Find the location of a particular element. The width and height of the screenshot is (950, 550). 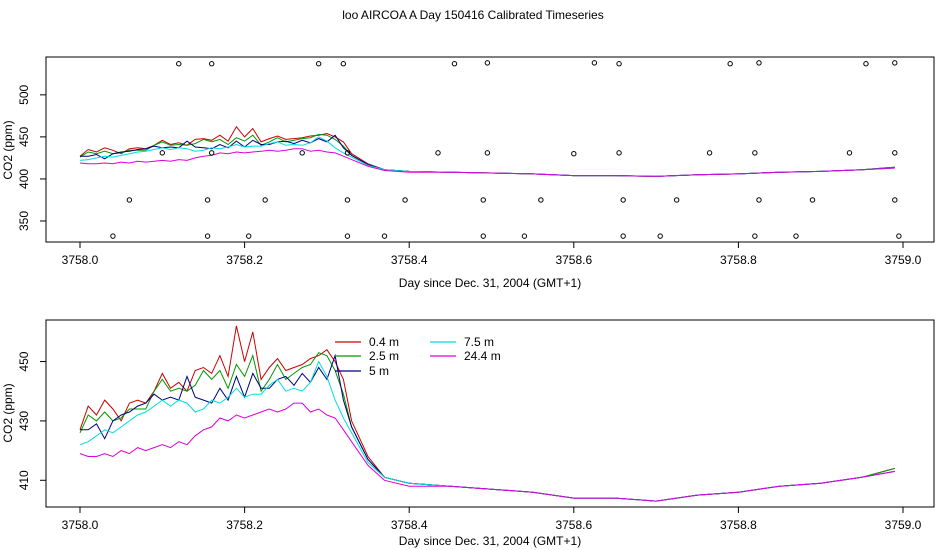

top-series-line-s5 is located at coordinates (487, 155).